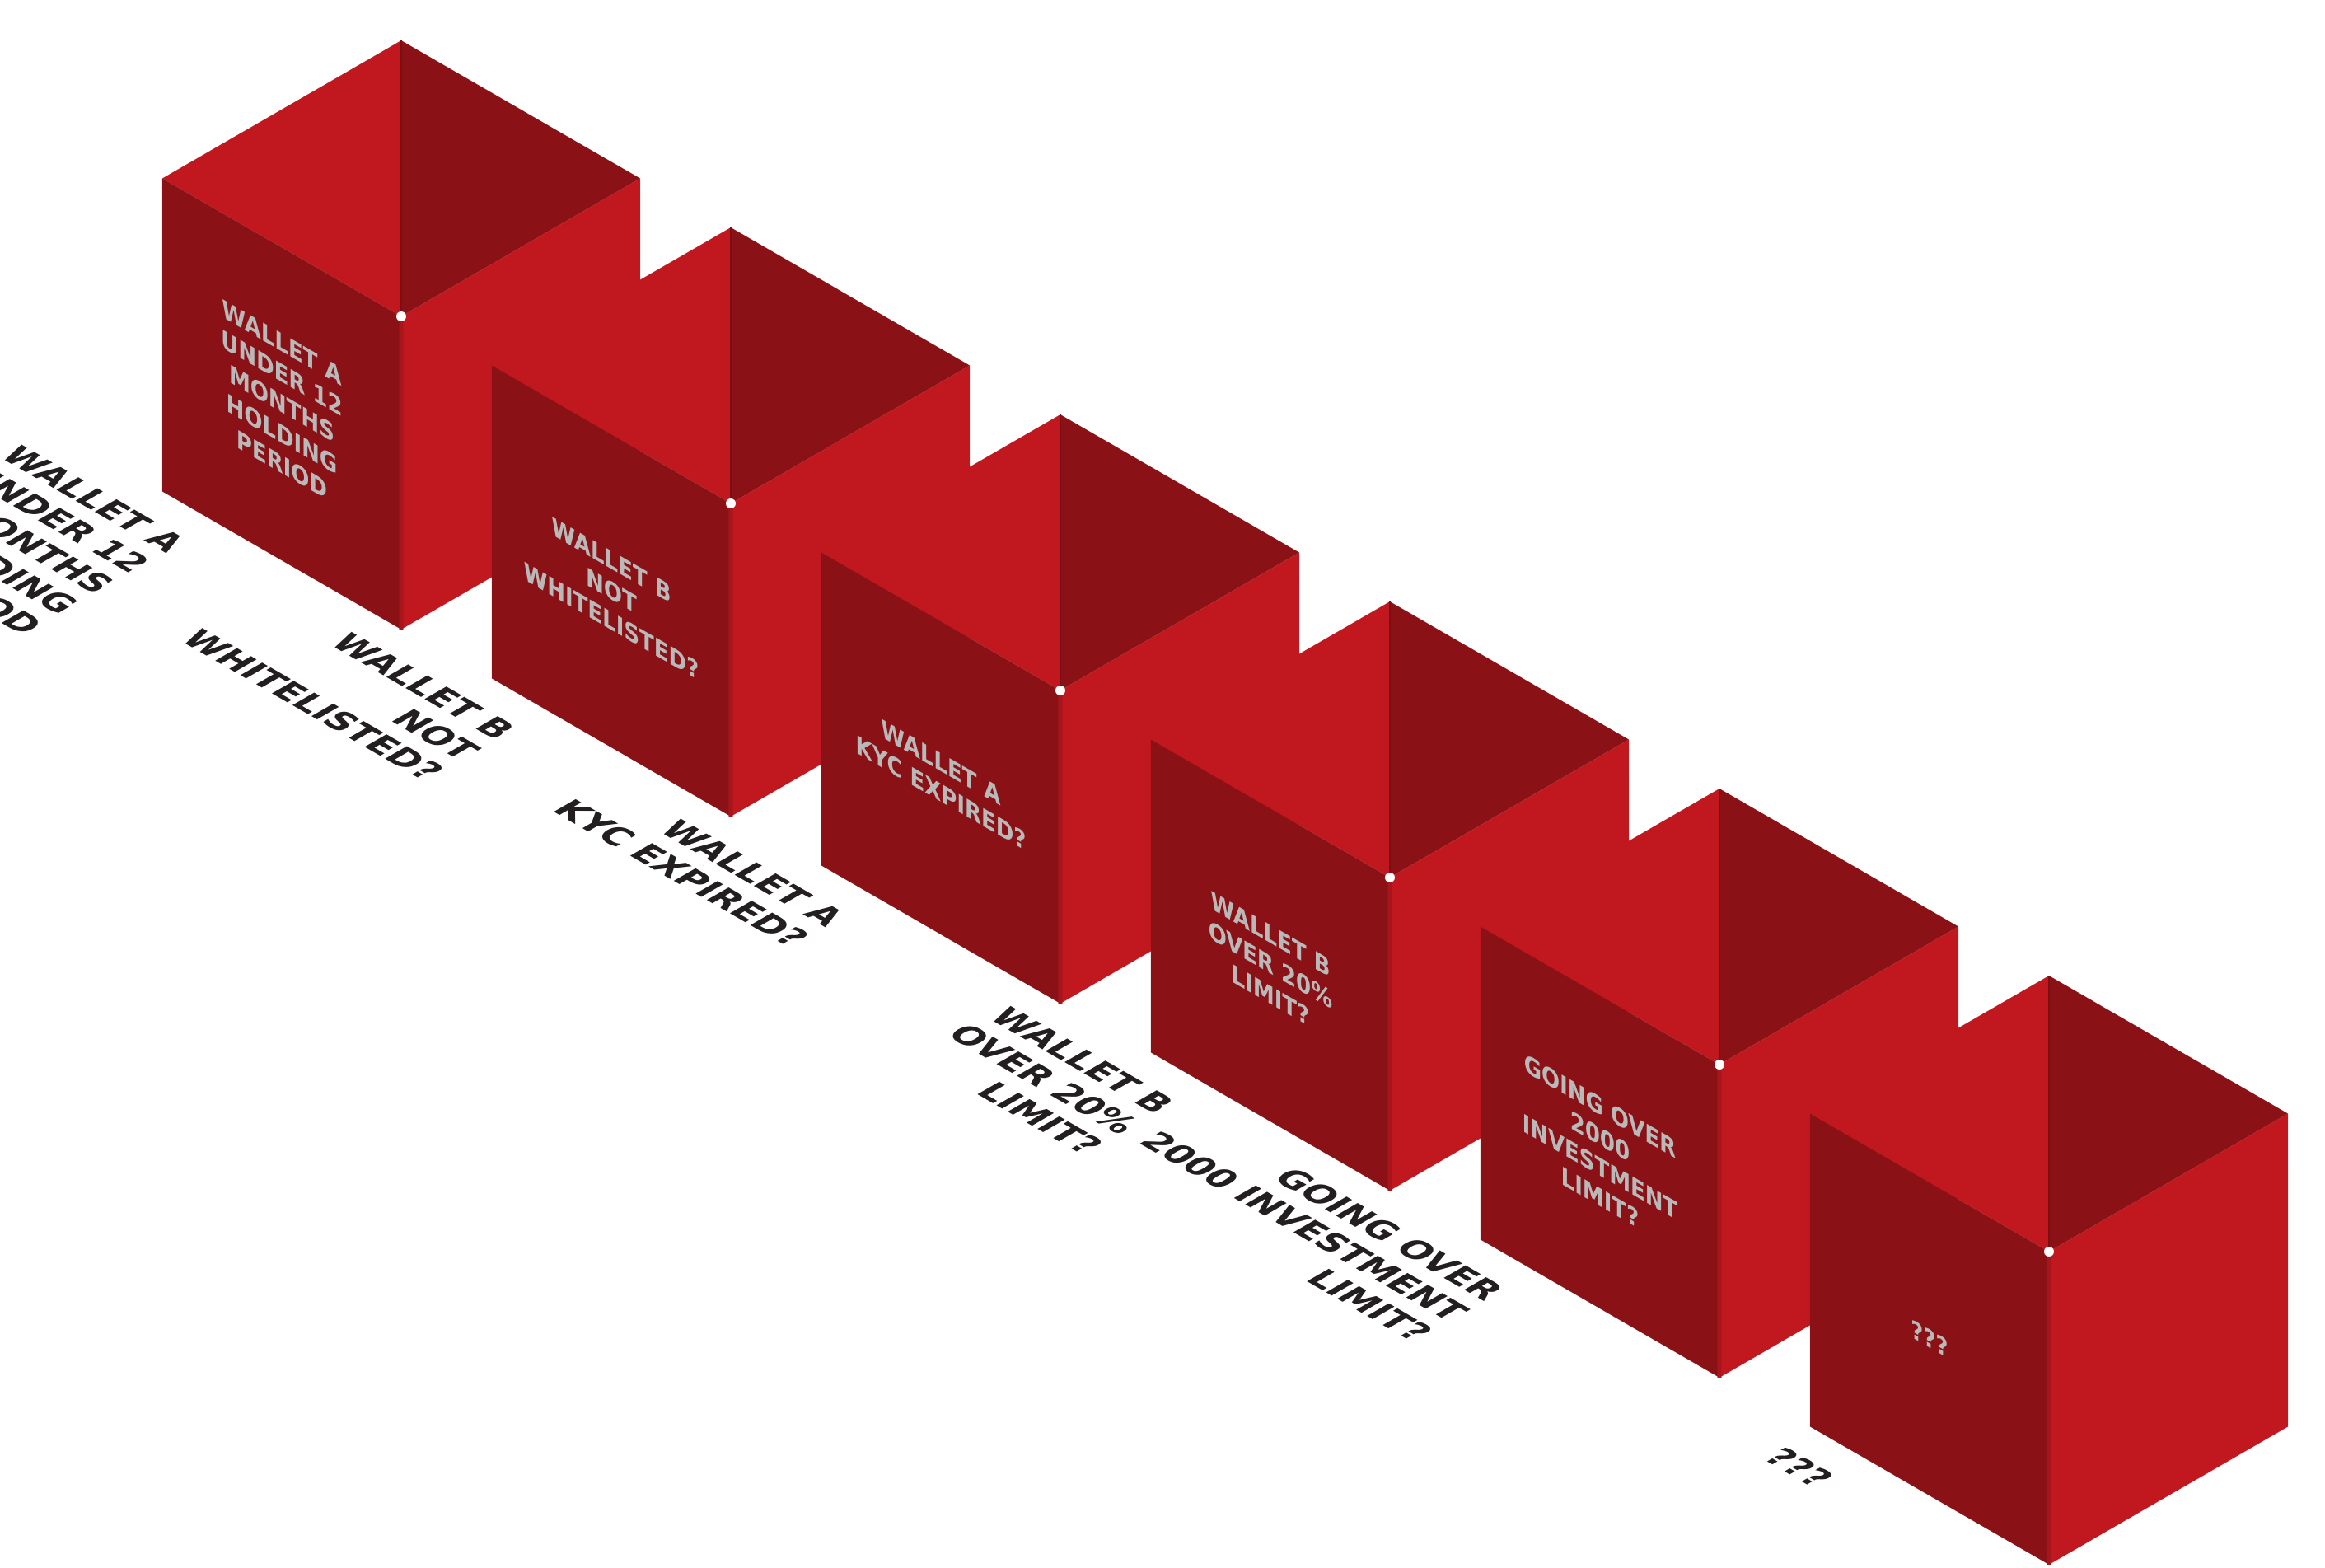 The width and height of the screenshot is (2325, 1568). I want to click on box-caption: ???, so click(1798, 1467).